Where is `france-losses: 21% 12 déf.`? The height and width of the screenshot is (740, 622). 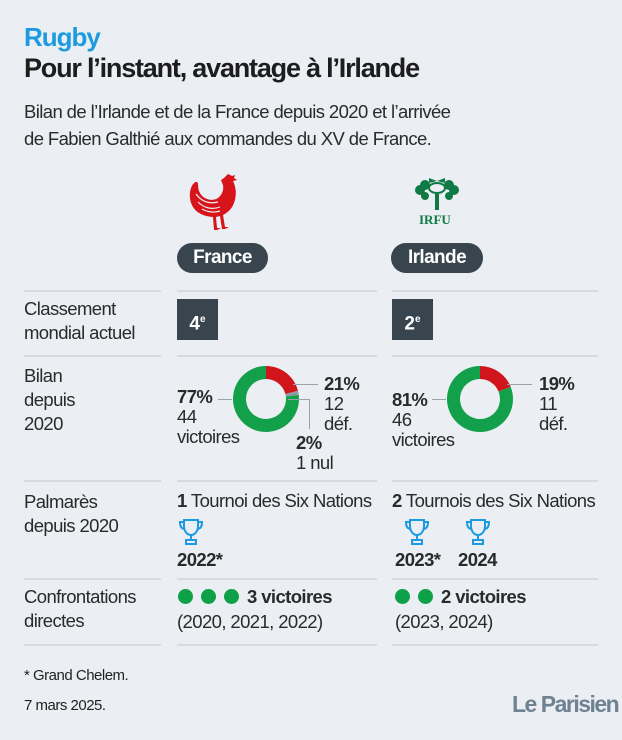 france-losses: 21% 12 déf. is located at coordinates (342, 403).